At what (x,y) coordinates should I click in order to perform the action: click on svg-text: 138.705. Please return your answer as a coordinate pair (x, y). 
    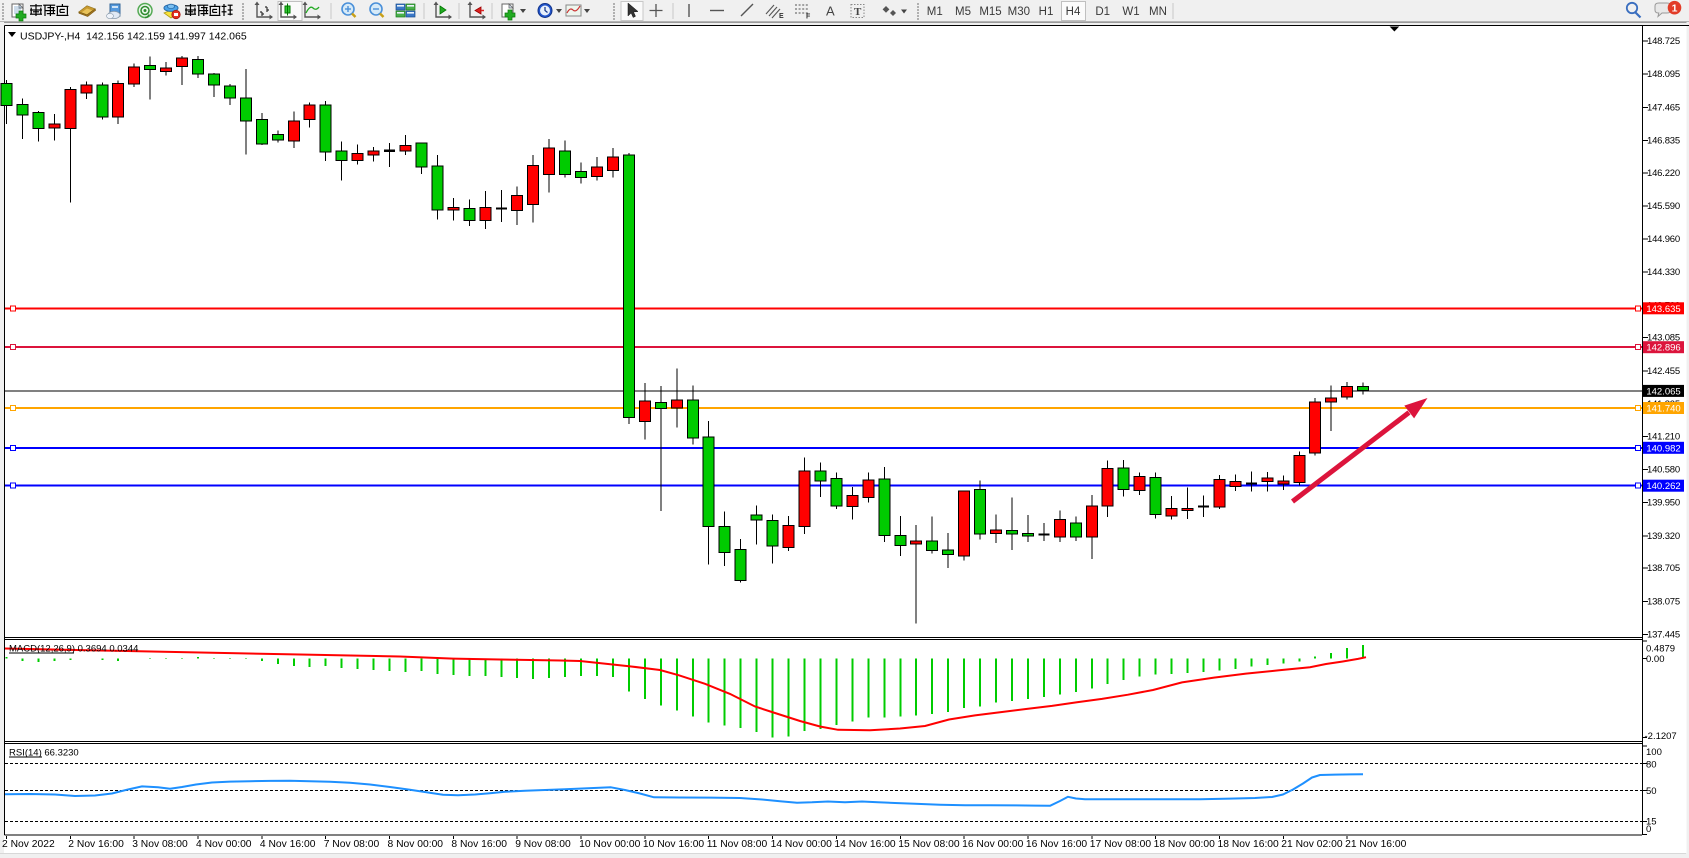
    Looking at the image, I should click on (1663, 568).